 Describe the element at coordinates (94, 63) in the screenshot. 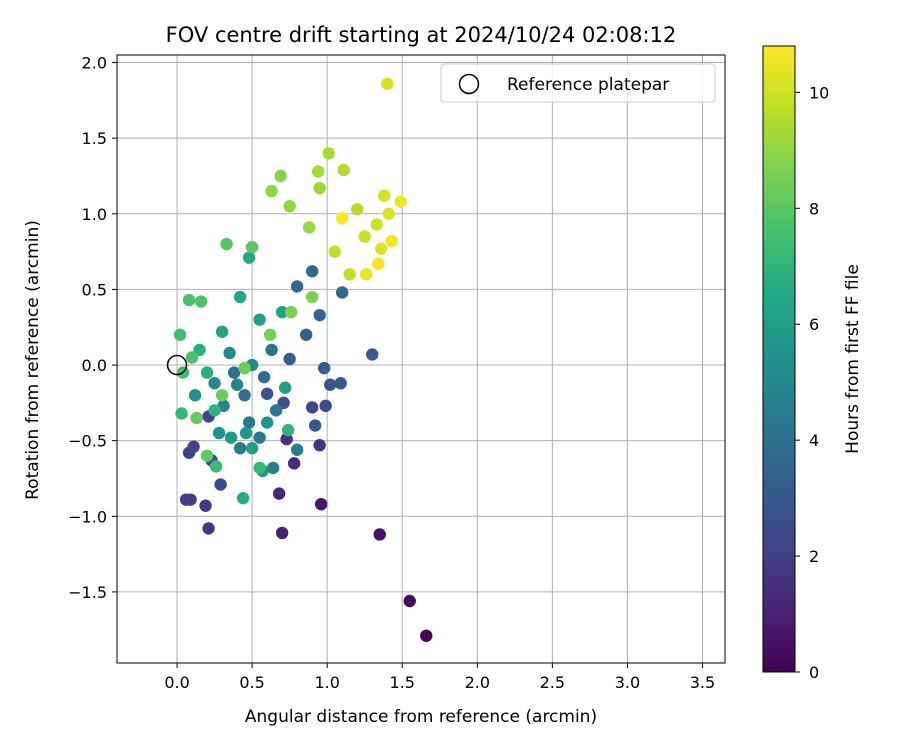

I see `y-tick-label: 2.0` at that location.